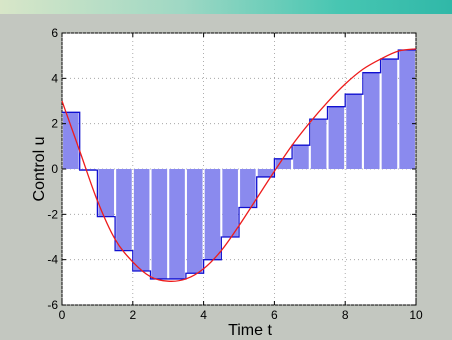  I want to click on y-tick-label: -2, so click(52, 214).